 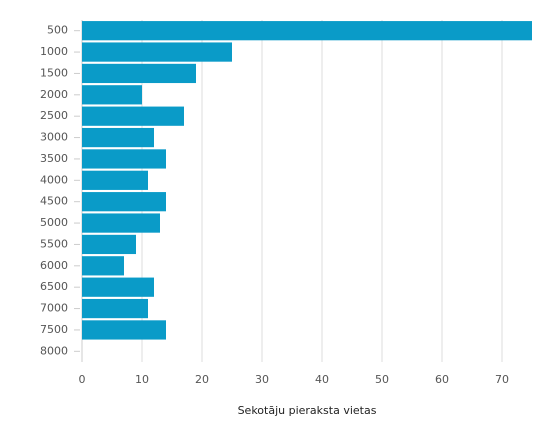 What do you see at coordinates (54, 308) in the screenshot?
I see `y-tick-label: 7000` at bounding box center [54, 308].